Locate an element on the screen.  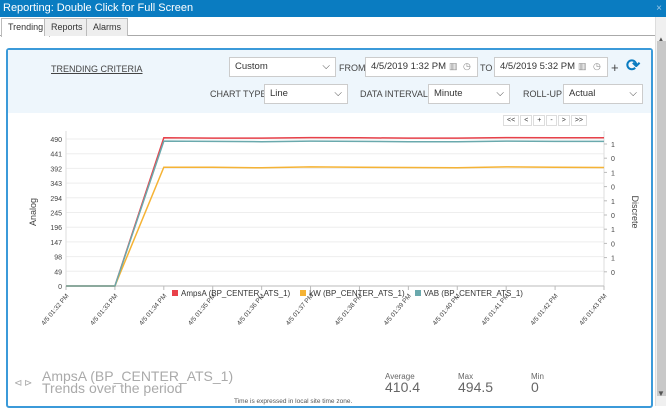
average-value: 410.4 is located at coordinates (403, 387).